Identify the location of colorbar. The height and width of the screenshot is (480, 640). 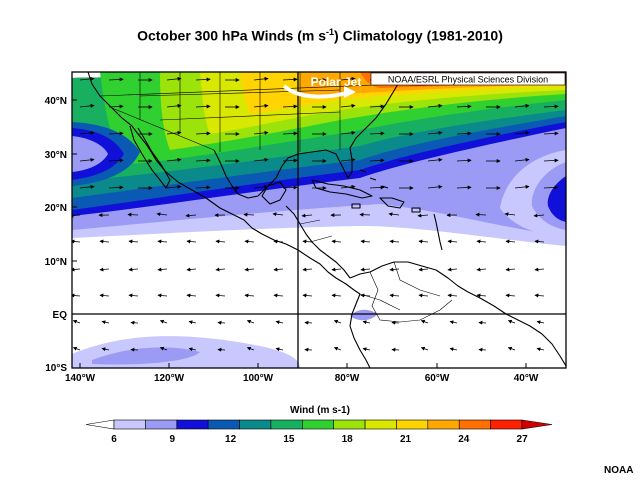
(319, 424).